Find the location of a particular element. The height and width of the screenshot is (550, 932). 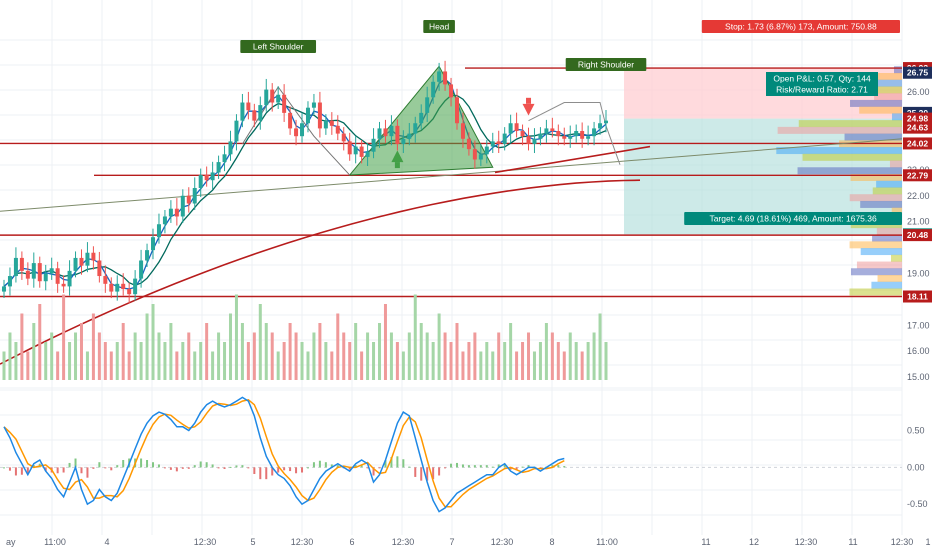

price-tag: 24.63 is located at coordinates (917, 127).